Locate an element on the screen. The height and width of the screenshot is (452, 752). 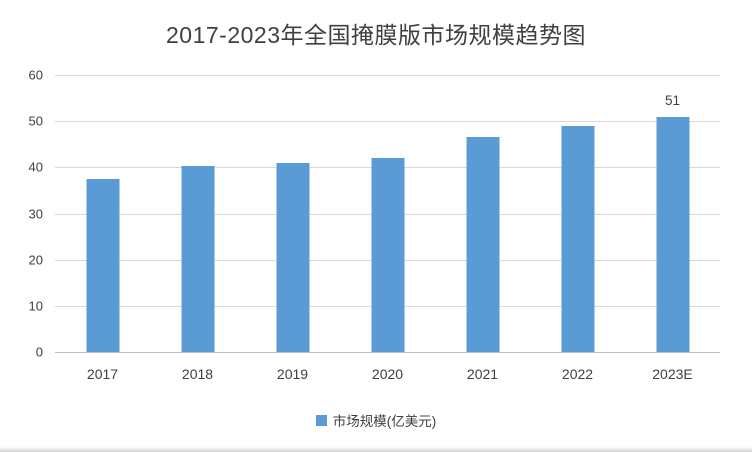
bar-2018 is located at coordinates (197, 258).